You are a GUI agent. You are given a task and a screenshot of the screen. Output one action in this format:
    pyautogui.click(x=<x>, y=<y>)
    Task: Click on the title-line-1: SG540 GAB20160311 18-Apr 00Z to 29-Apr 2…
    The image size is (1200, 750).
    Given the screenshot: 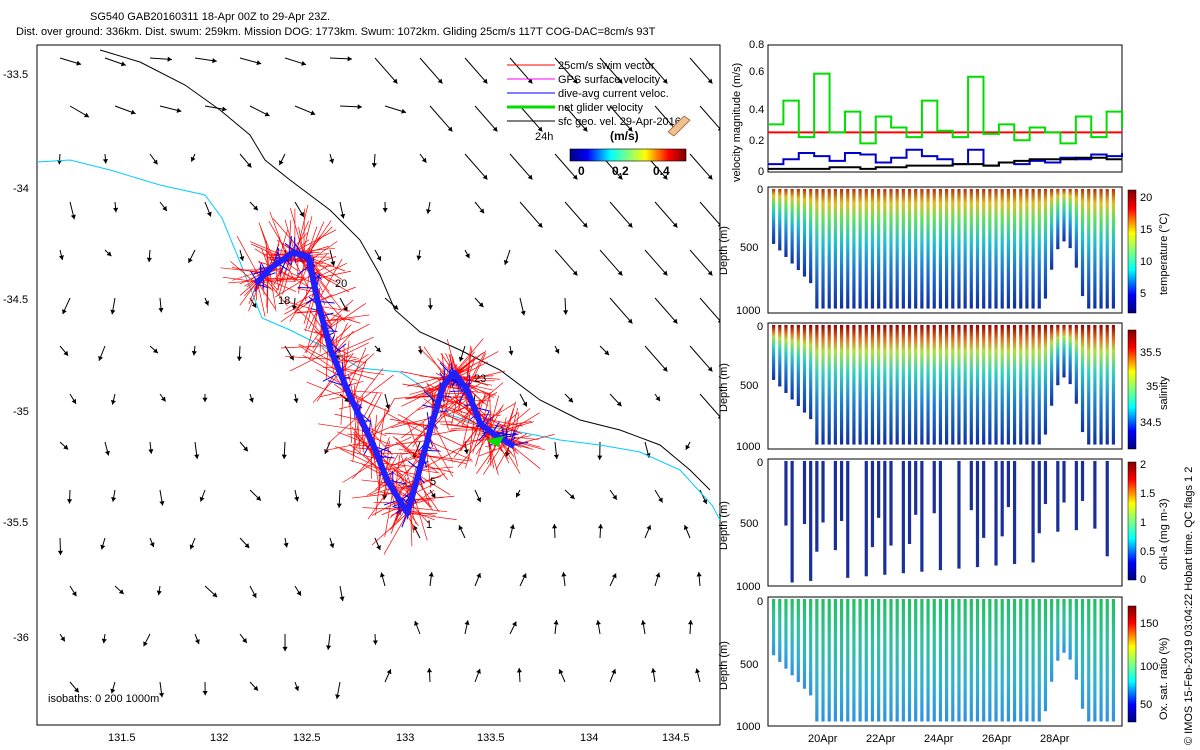 What is the action you would take?
    pyautogui.click(x=210, y=17)
    